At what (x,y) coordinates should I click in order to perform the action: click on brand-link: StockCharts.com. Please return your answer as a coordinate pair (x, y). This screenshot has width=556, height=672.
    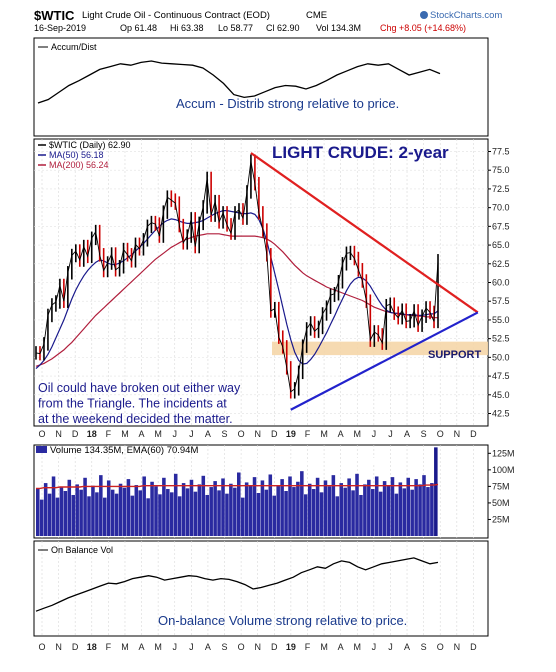
    Looking at the image, I should click on (466, 15).